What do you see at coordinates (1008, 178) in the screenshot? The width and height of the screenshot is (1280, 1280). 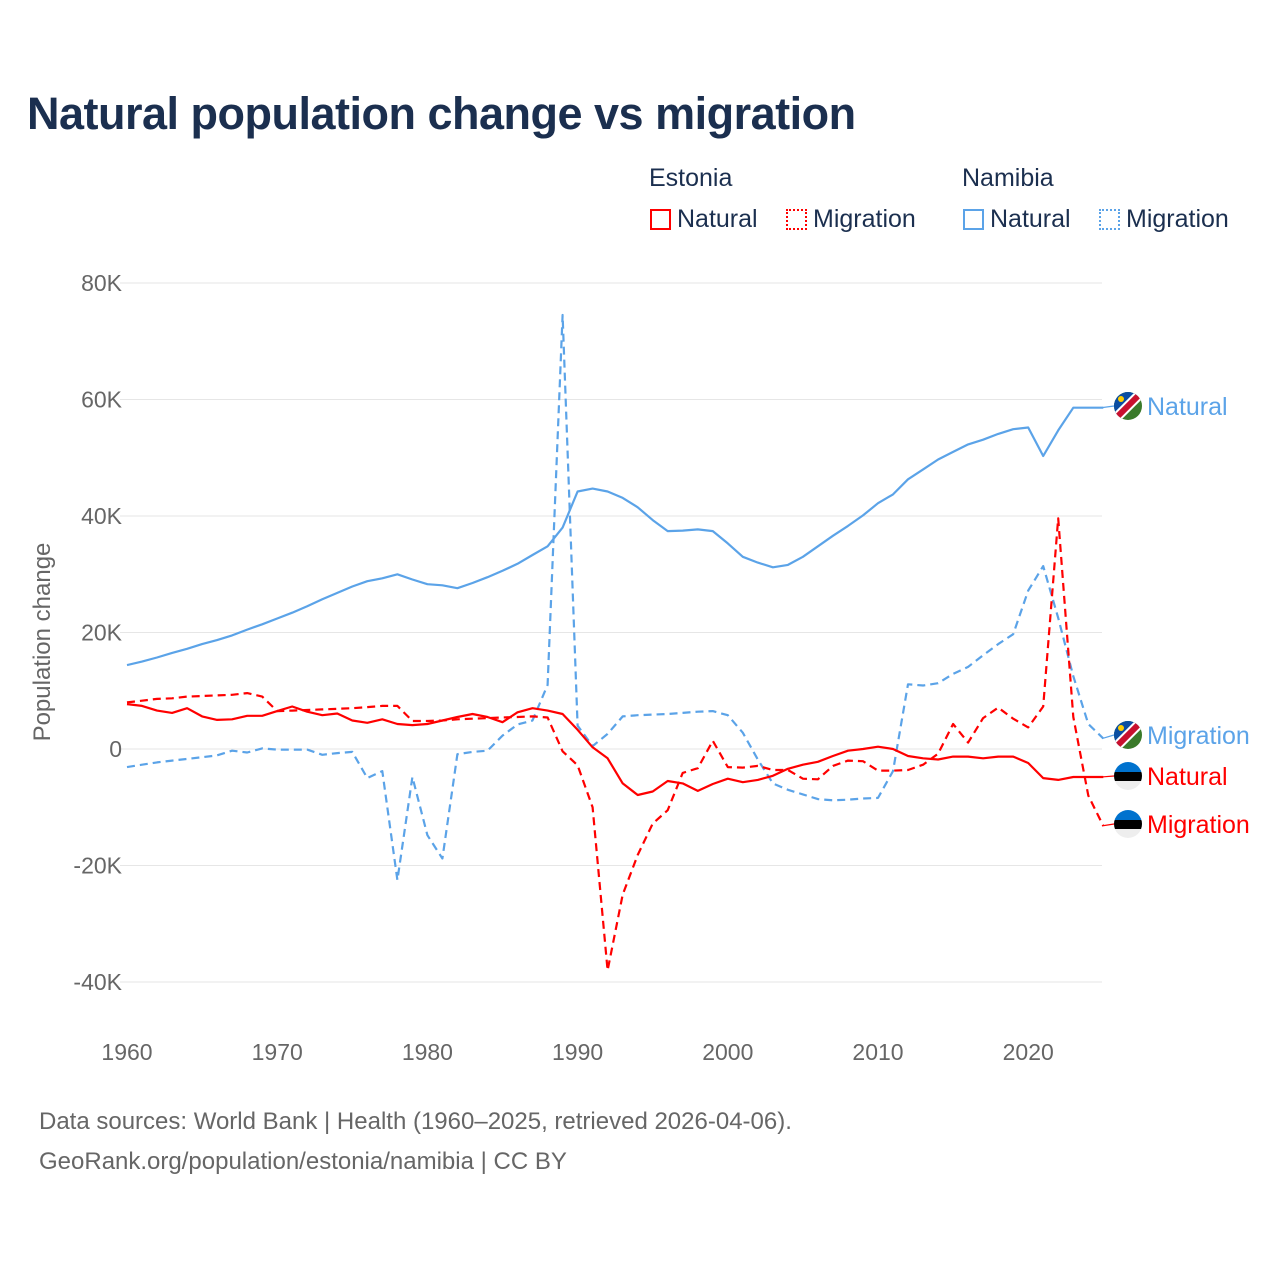 I see `legend-group-namibia: Namibia` at bounding box center [1008, 178].